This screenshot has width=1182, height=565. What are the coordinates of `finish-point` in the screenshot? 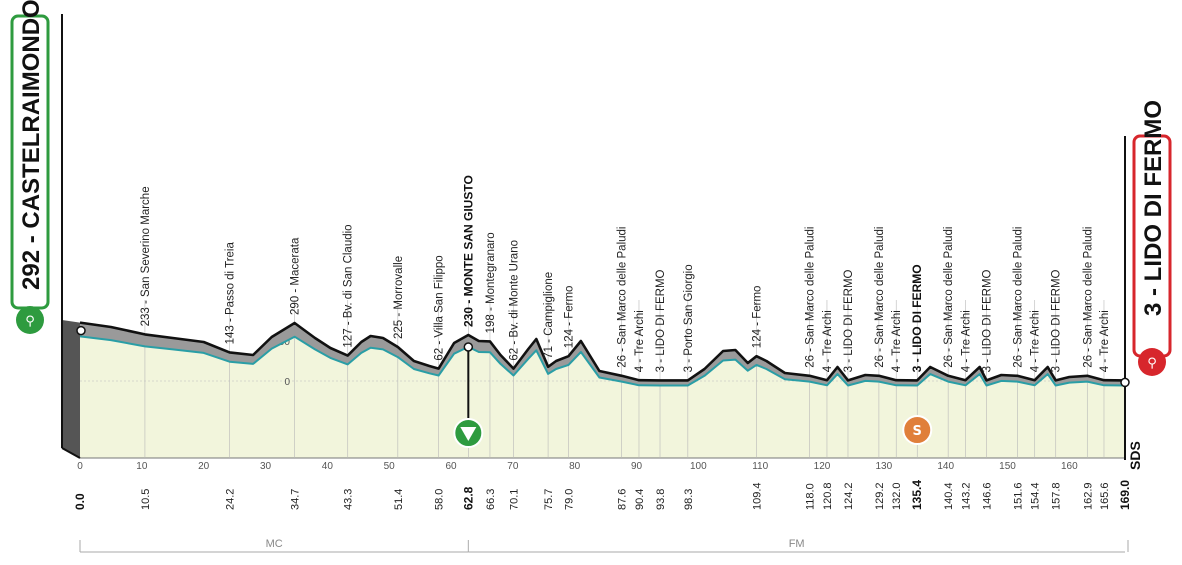 It's located at (1125, 382).